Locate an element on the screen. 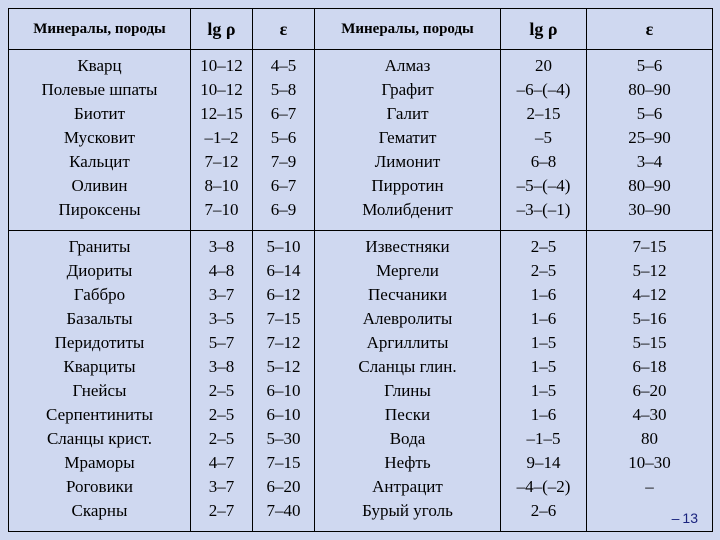 The height and width of the screenshot is (540, 720). table-cell-line: Базальты is located at coordinates (99, 318).